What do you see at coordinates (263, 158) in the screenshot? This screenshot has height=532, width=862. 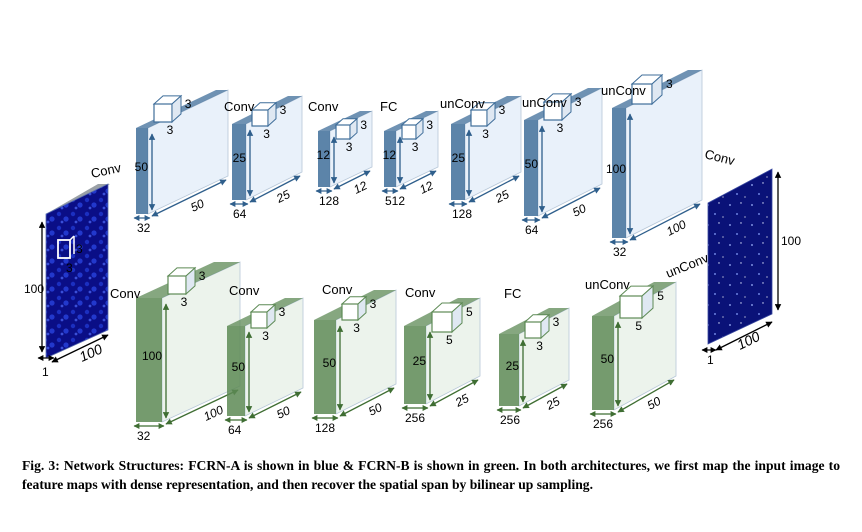 I see `fcrn-a-layer-2: 33 25 25 64 Conv` at bounding box center [263, 158].